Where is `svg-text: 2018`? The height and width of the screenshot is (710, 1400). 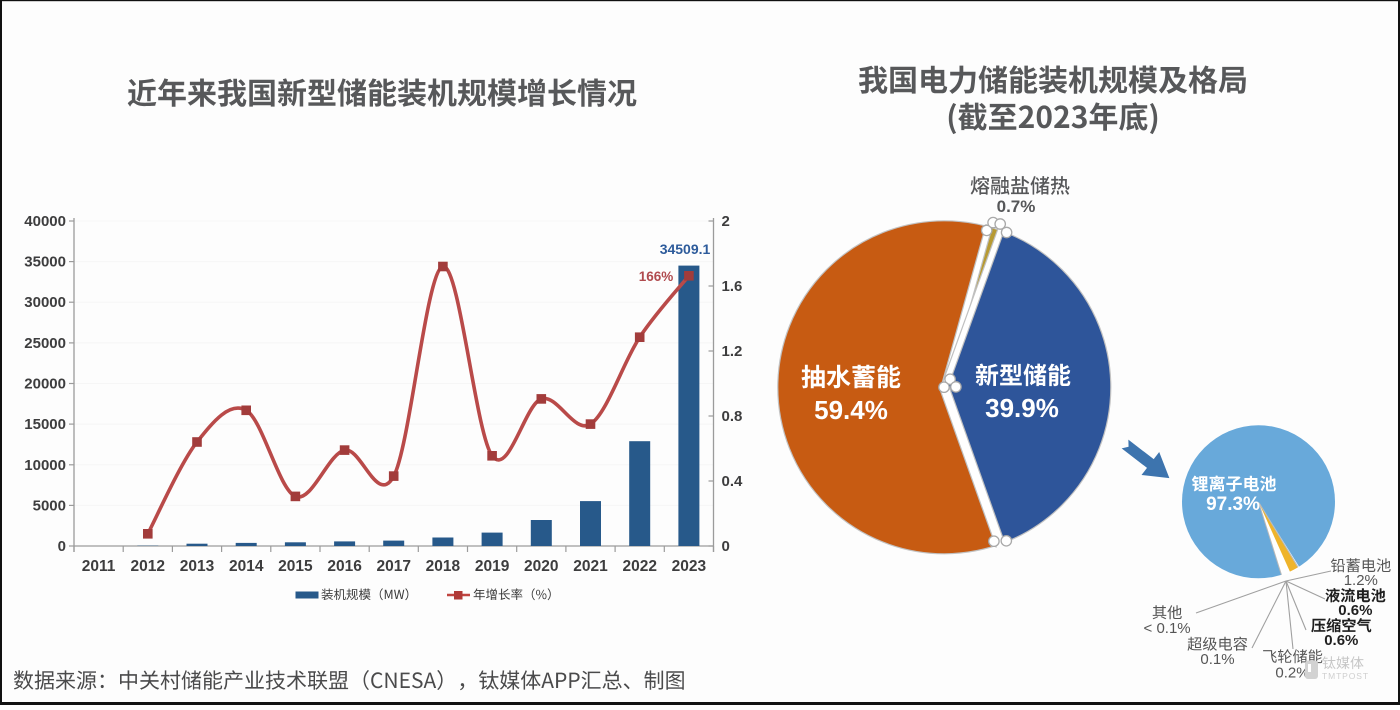 svg-text: 2018 is located at coordinates (443, 566).